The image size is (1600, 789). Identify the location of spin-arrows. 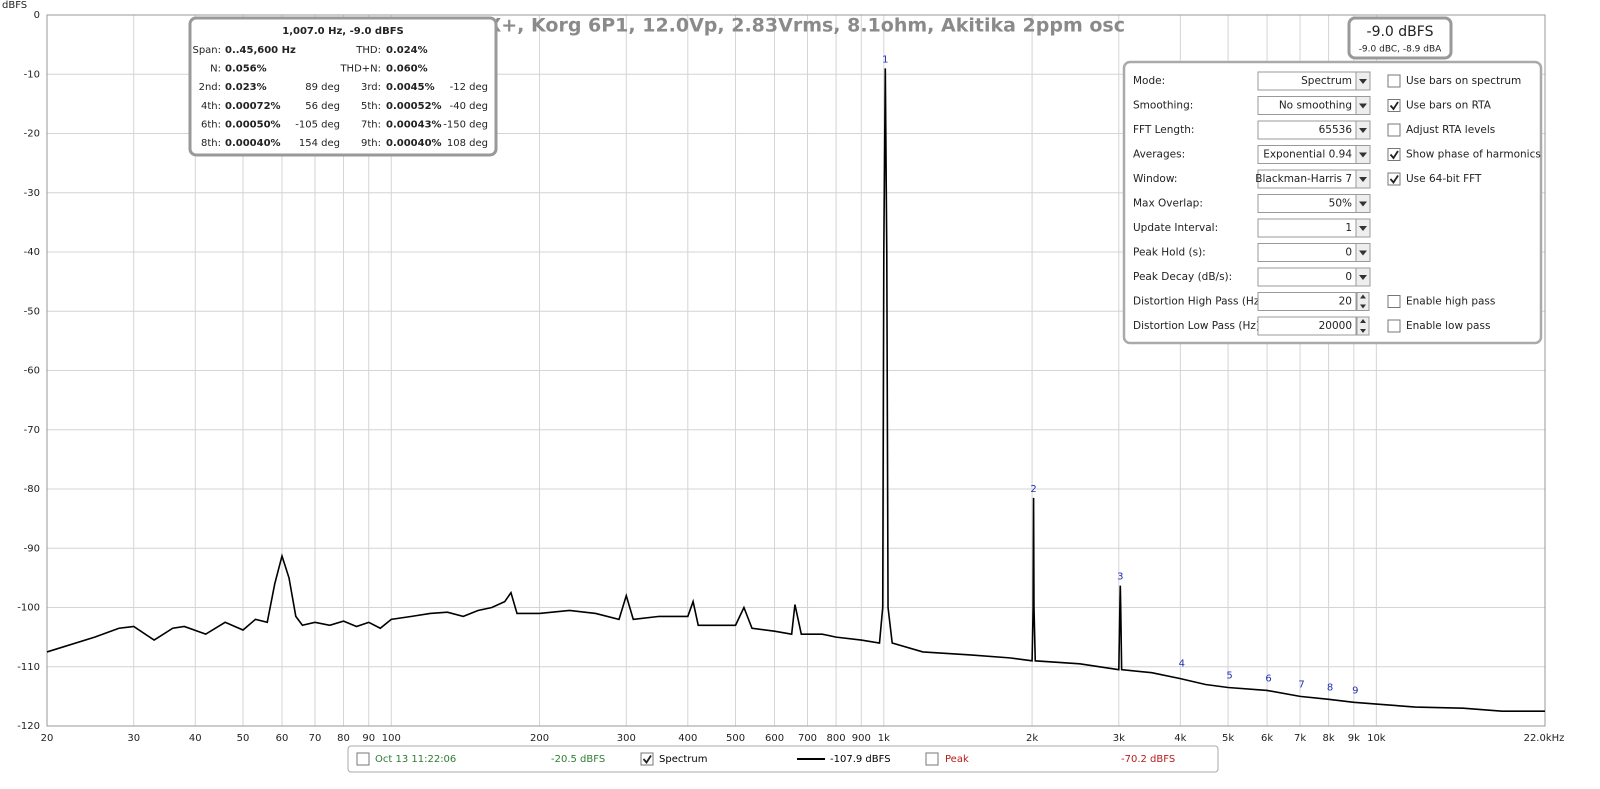
(1363, 326).